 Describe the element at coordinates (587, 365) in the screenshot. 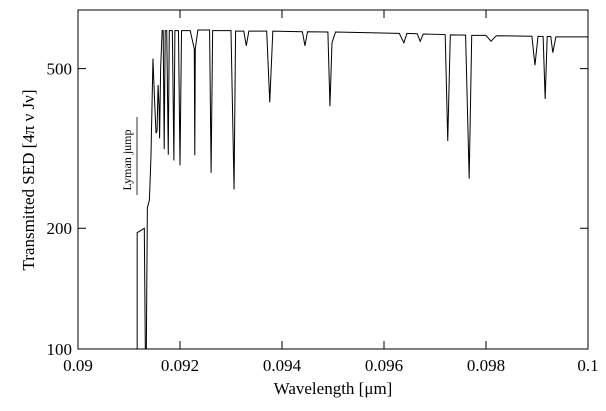

I see `x-tick-label: 0.1` at that location.